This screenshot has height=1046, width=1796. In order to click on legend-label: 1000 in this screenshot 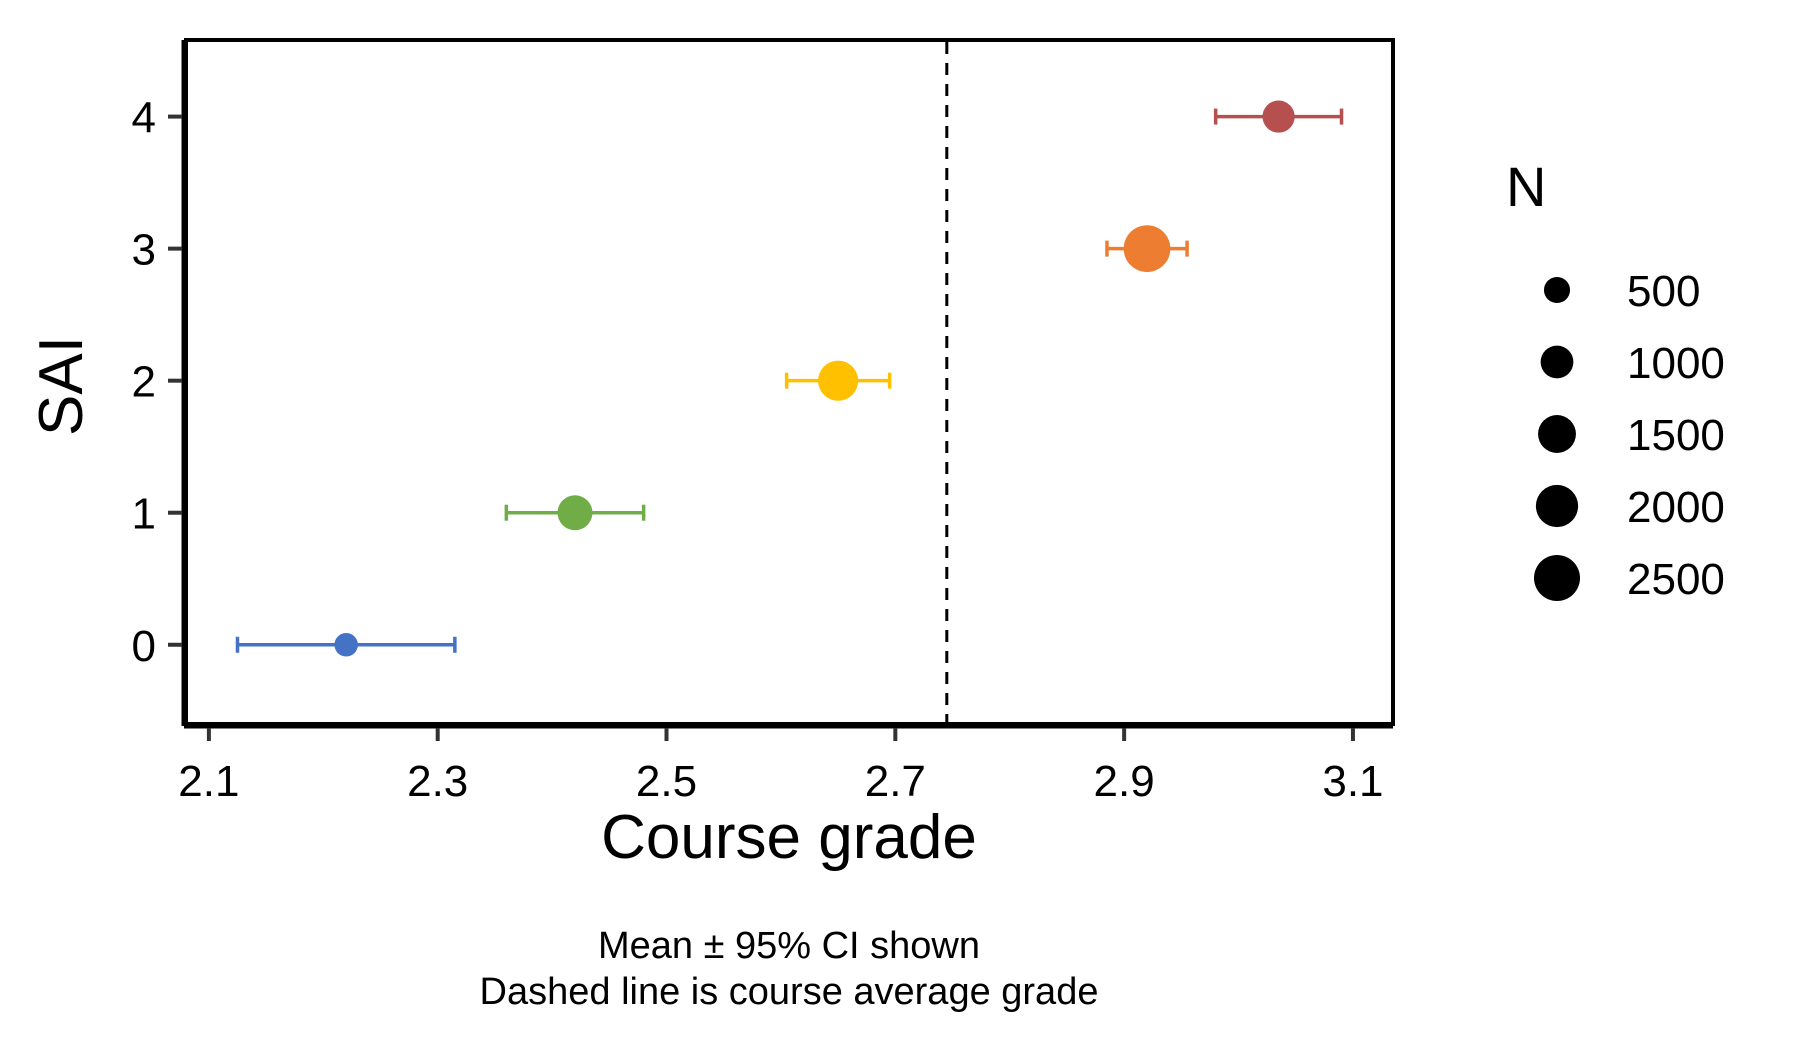, I will do `click(1676, 363)`.